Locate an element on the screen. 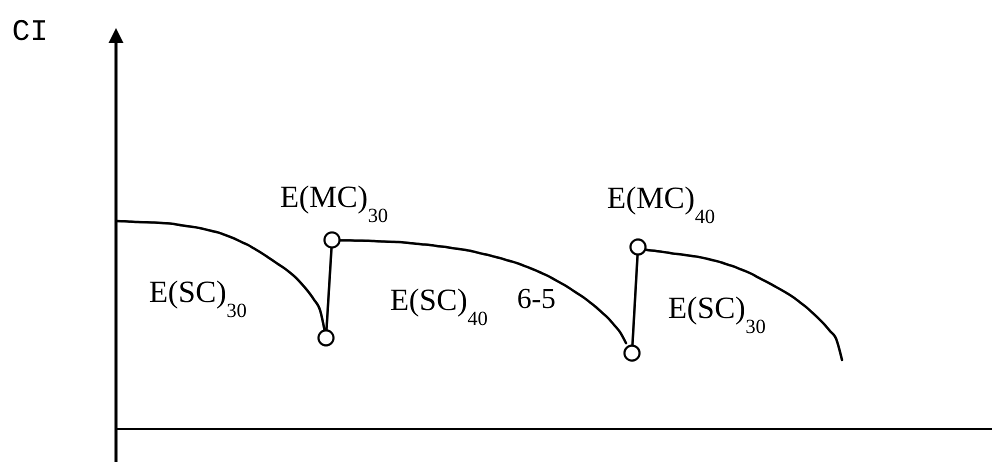  annotation: 6-5 is located at coordinates (536, 299).